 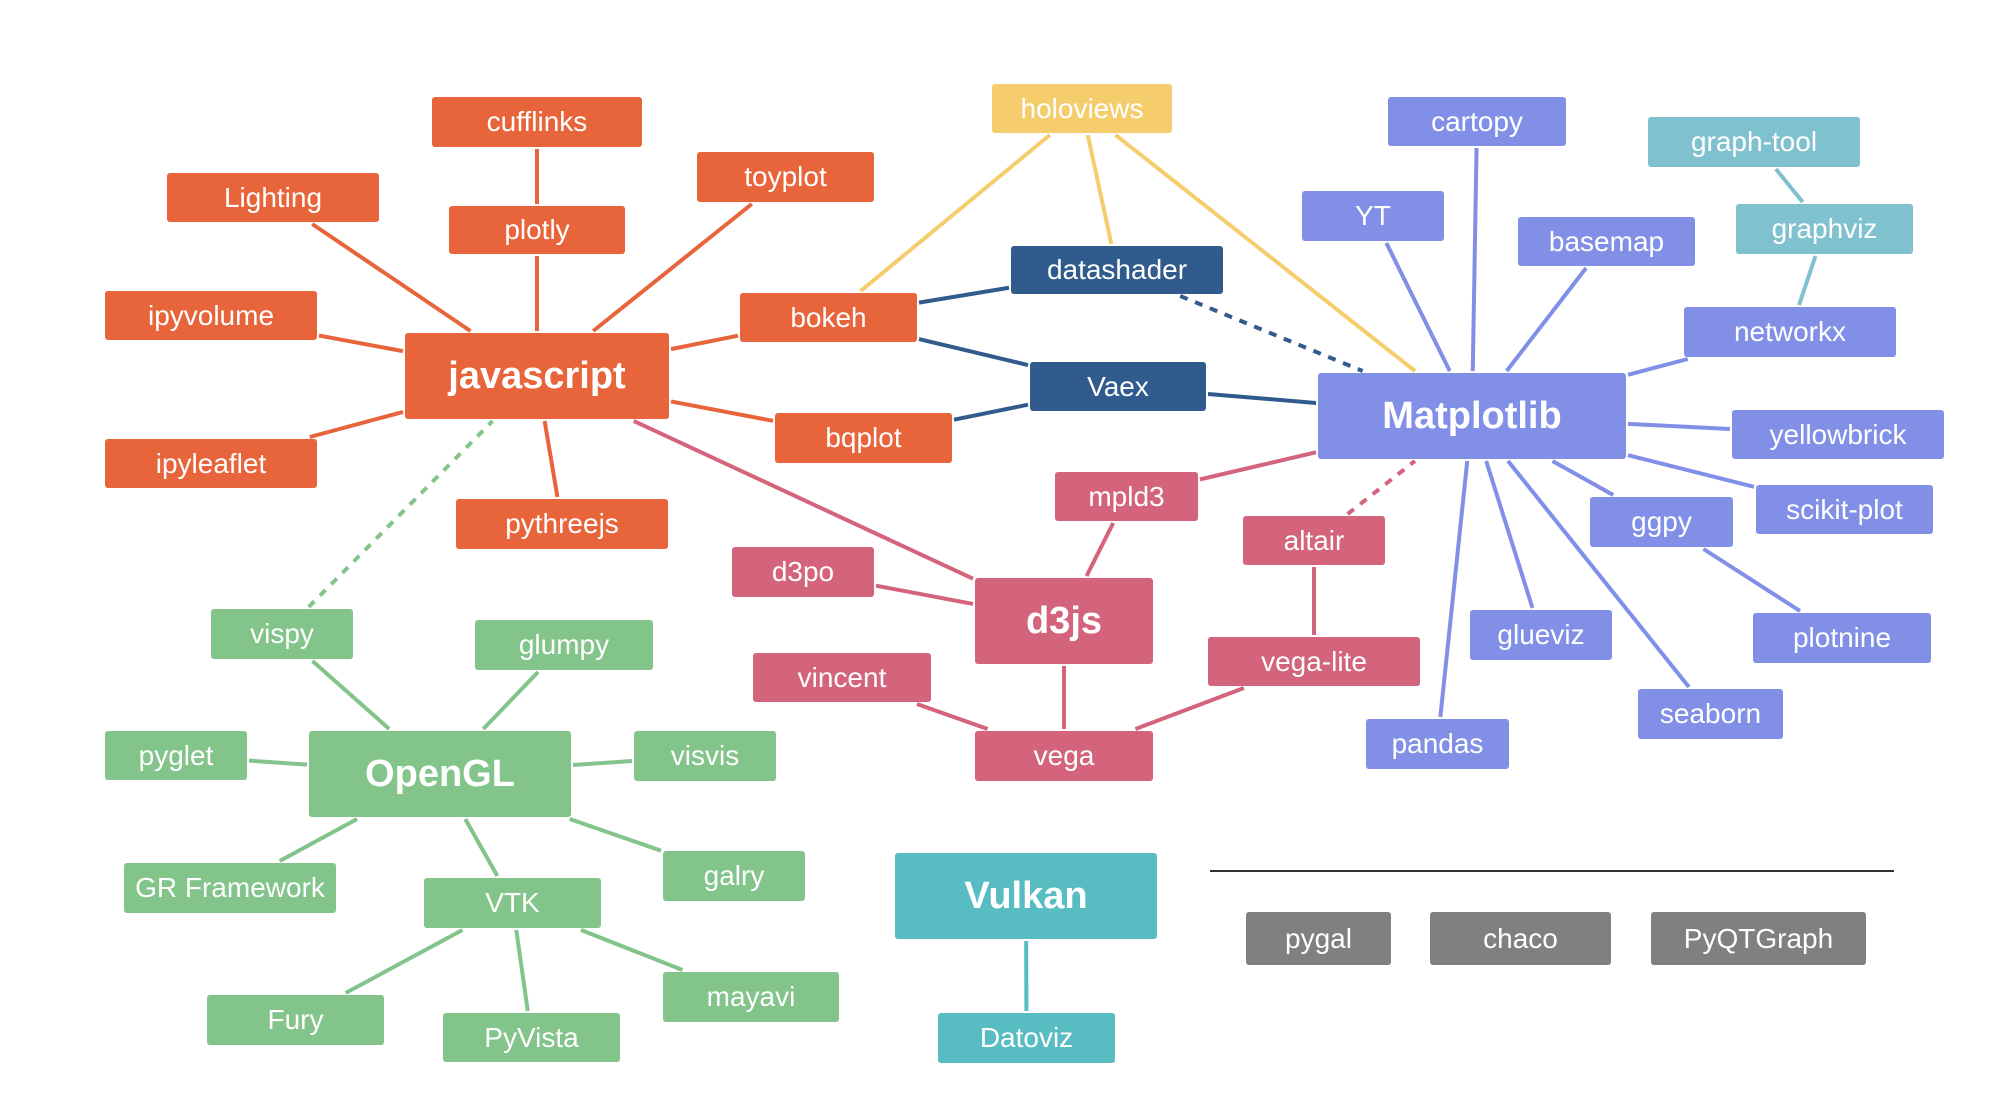 I want to click on node-pyqtgraph: PyQTGraph, so click(x=1758, y=938).